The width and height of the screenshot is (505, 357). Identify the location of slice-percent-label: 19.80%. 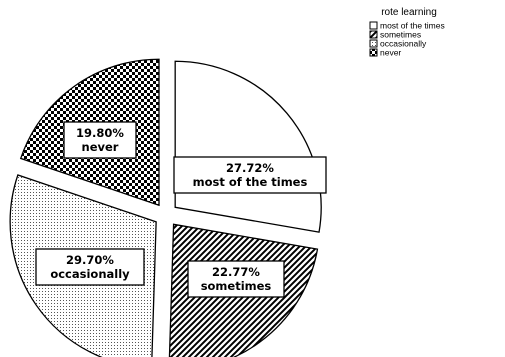
(100, 133).